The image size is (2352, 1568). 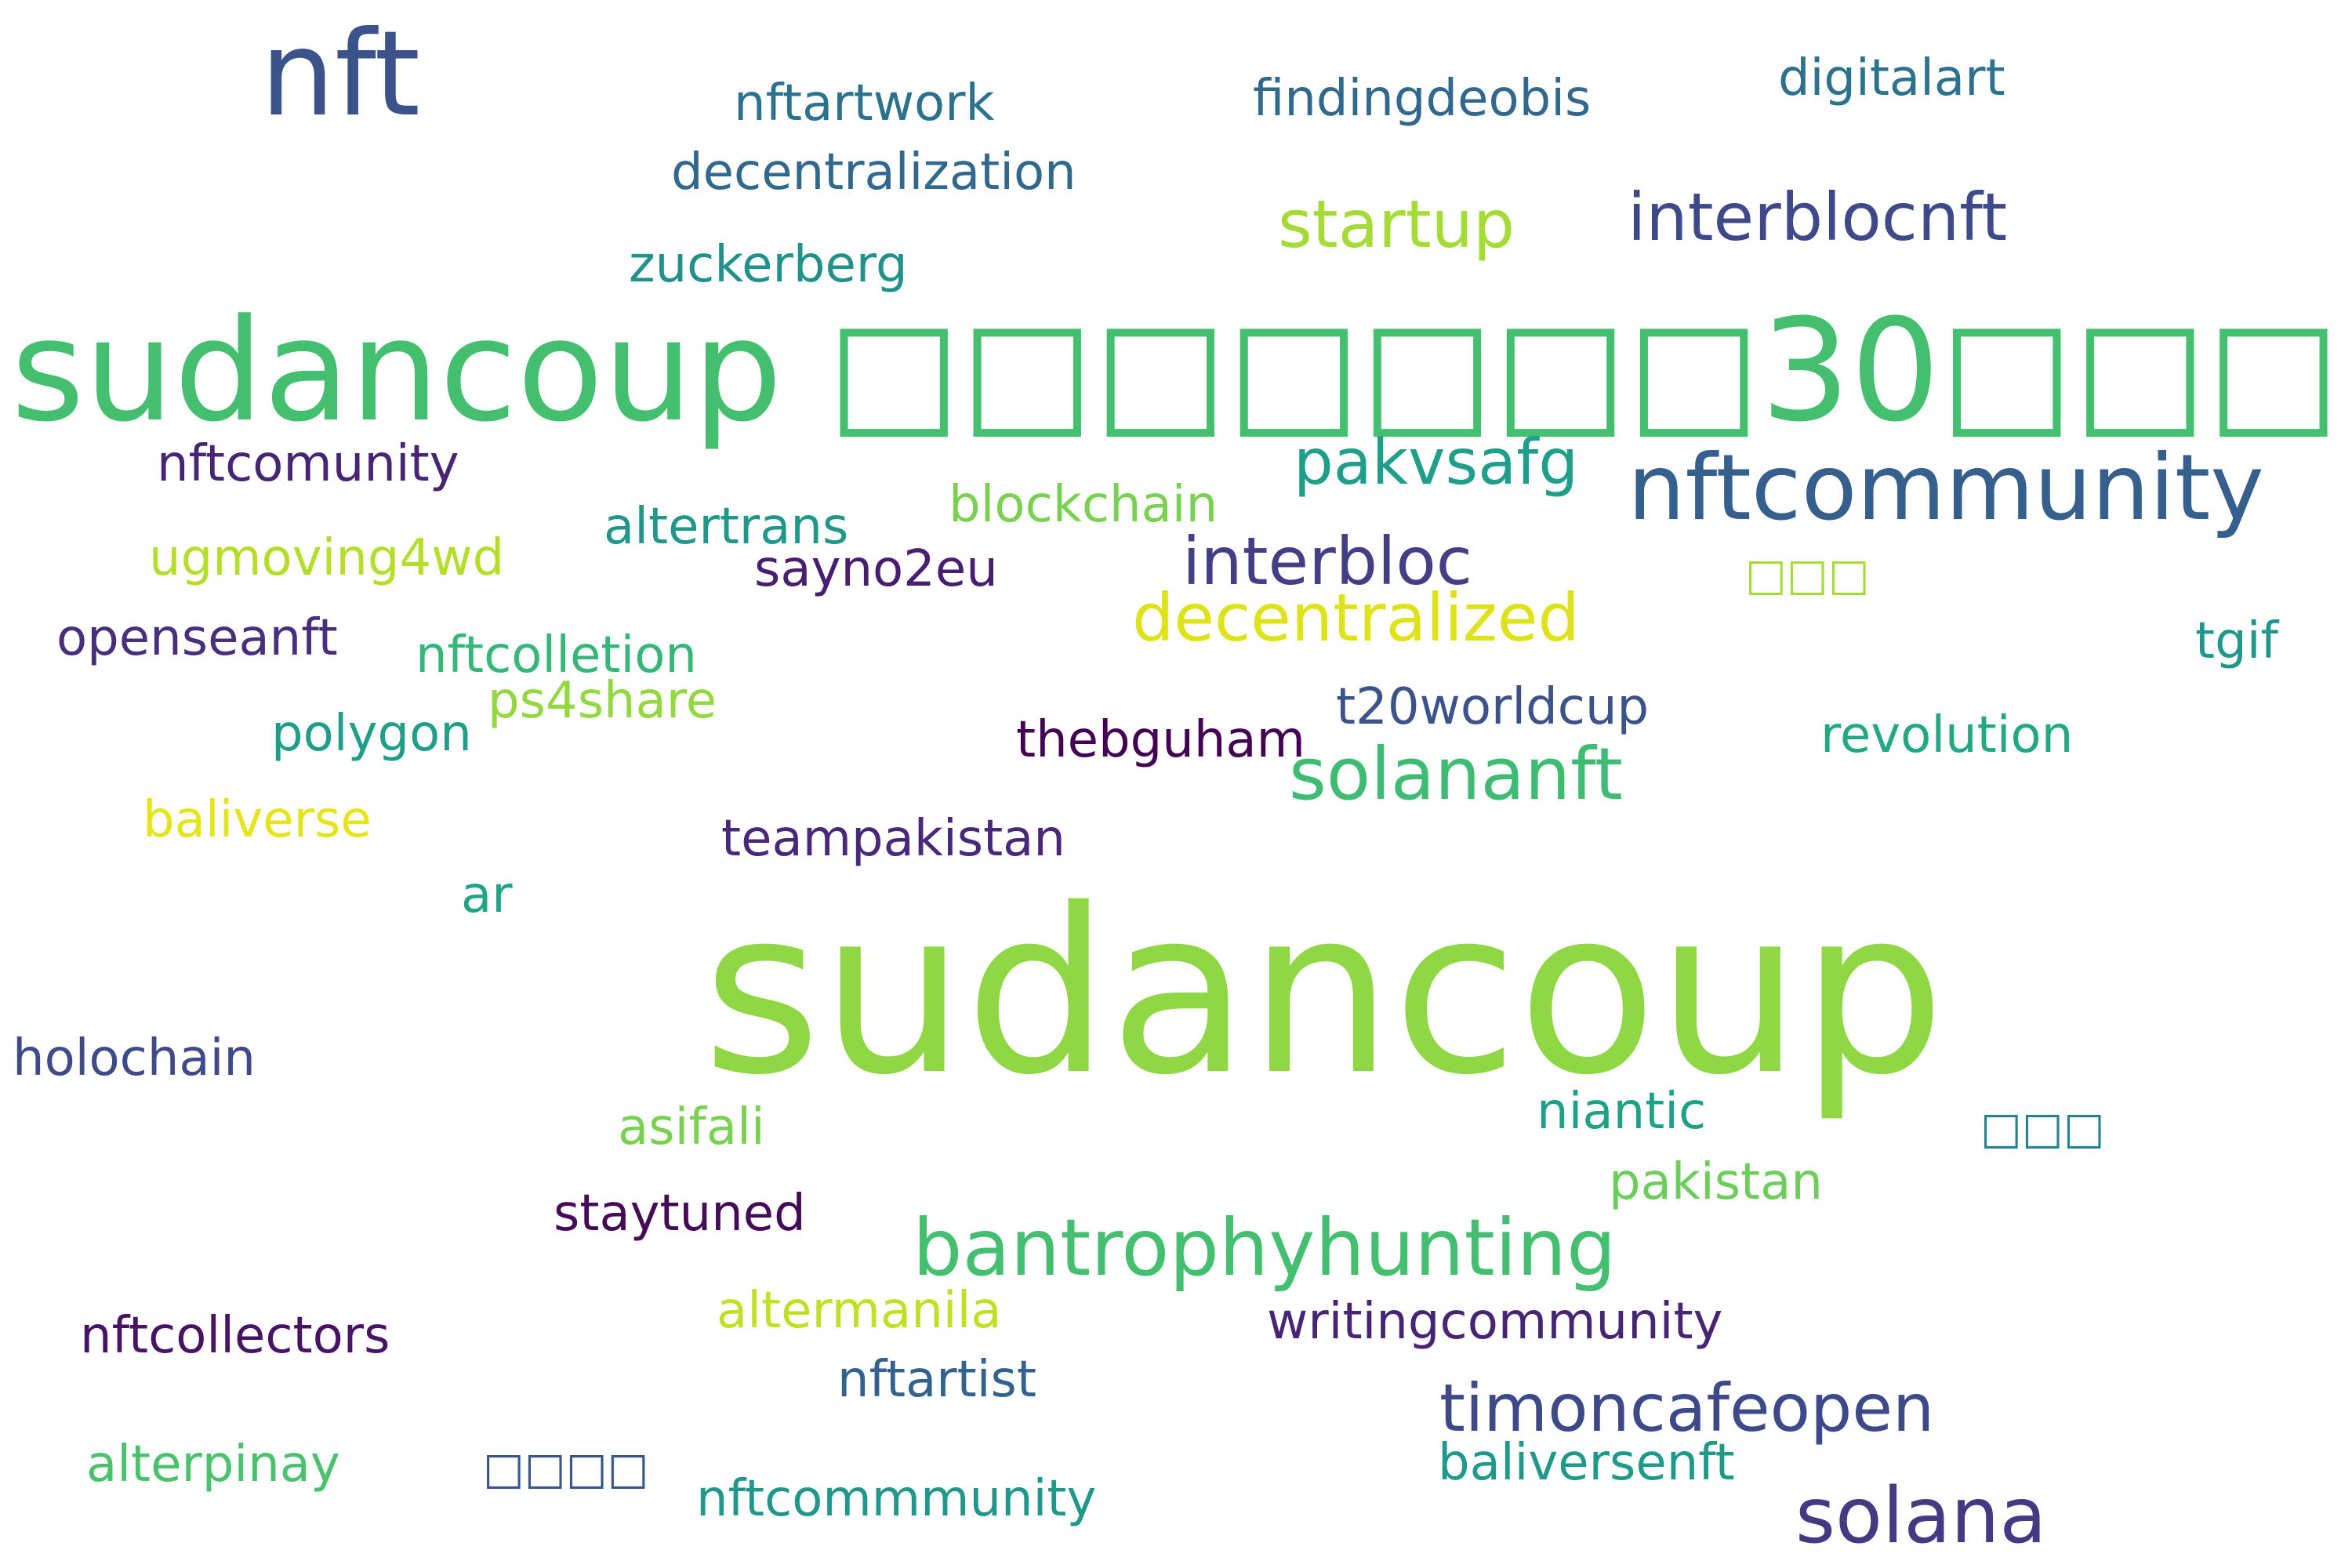 I want to click on word-pakistan: pakistan, so click(x=1716, y=1182).